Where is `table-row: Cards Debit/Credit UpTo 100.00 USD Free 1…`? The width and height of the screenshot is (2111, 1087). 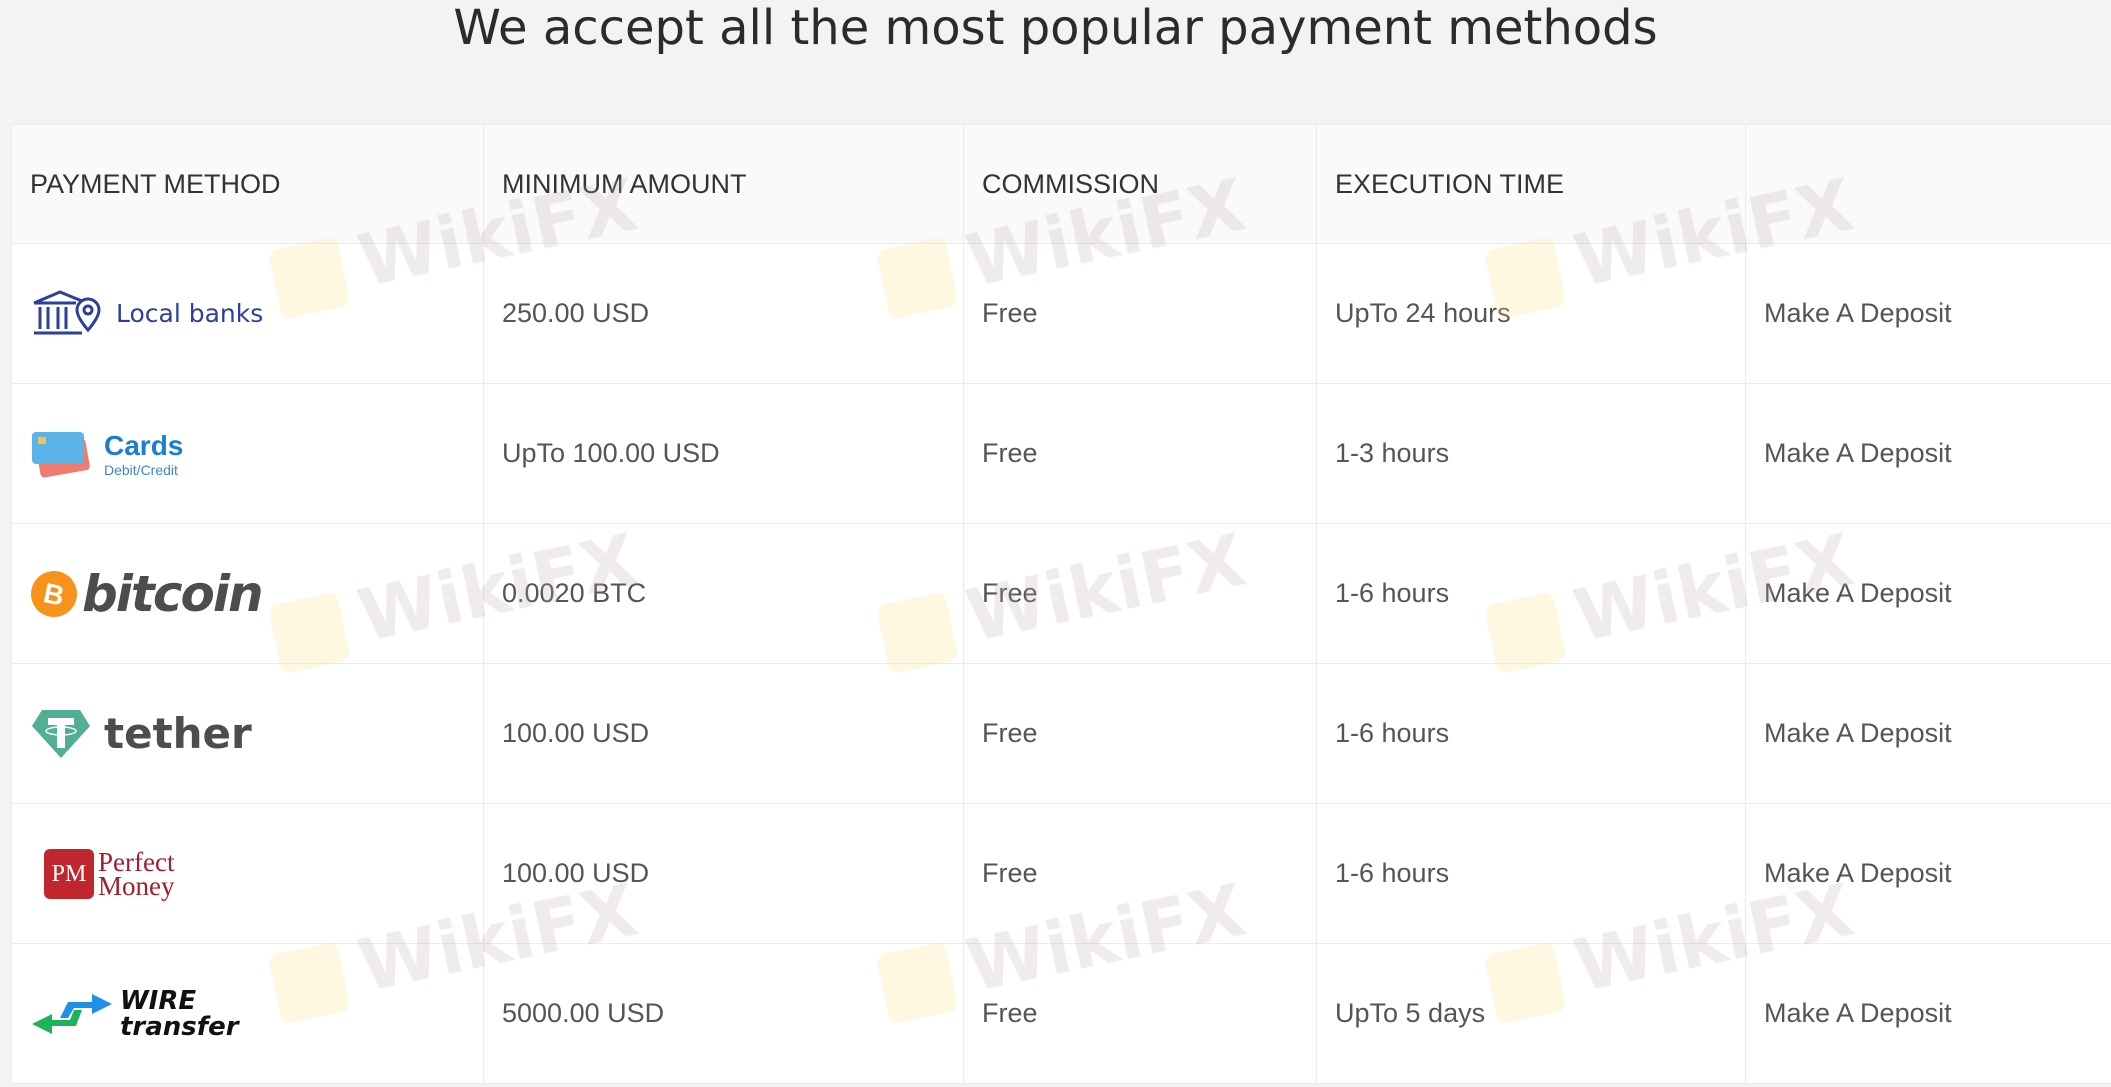 table-row: Cards Debit/Credit UpTo 100.00 USD Free 1… is located at coordinates (1061, 453).